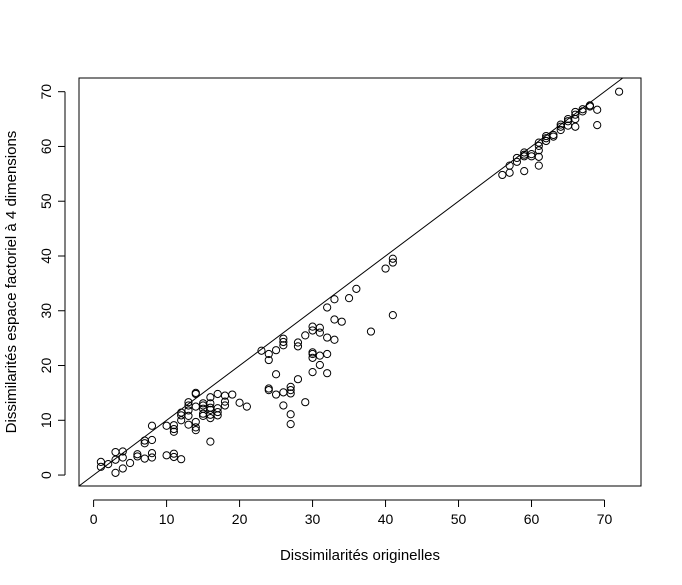  What do you see at coordinates (605, 519) in the screenshot?
I see `x-tick-label: 70` at bounding box center [605, 519].